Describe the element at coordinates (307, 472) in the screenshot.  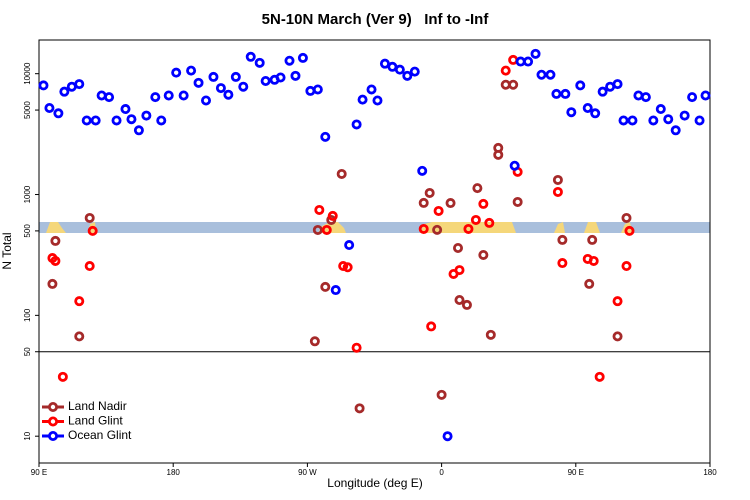
I see `x-tick-label: 90 W` at that location.